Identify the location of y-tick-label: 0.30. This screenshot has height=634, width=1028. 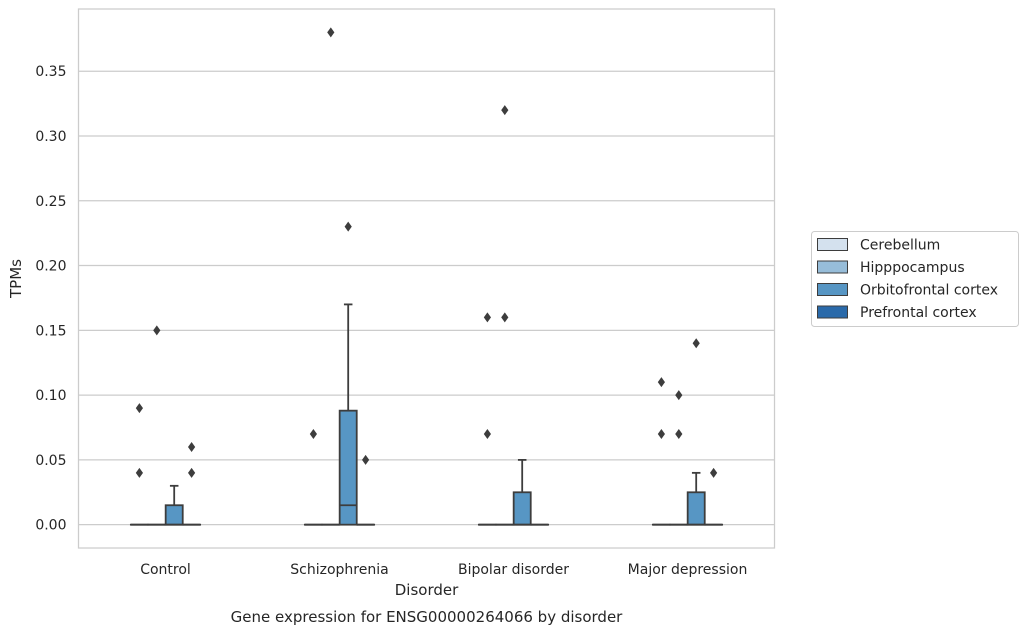
(50, 137).